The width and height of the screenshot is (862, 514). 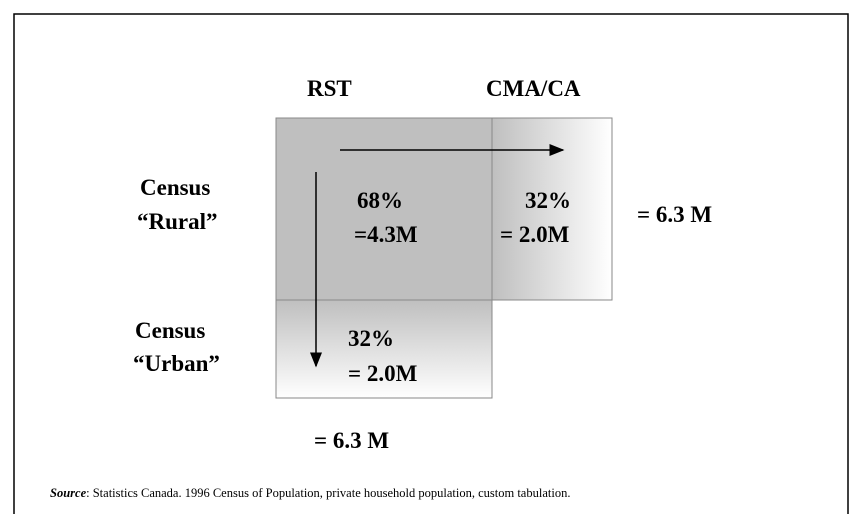 I want to click on urban-rst-box, so click(x=384, y=349).